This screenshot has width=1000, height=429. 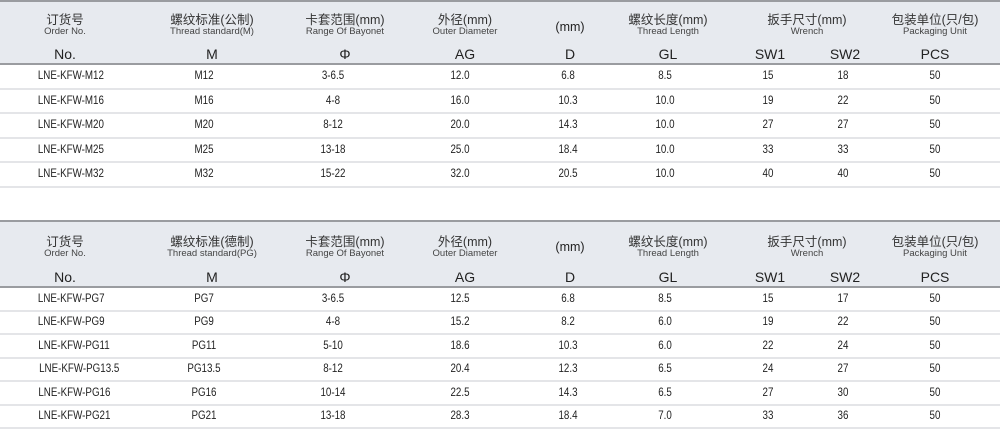 I want to click on table-cell: LNE-KFW-PG11, so click(x=74, y=346).